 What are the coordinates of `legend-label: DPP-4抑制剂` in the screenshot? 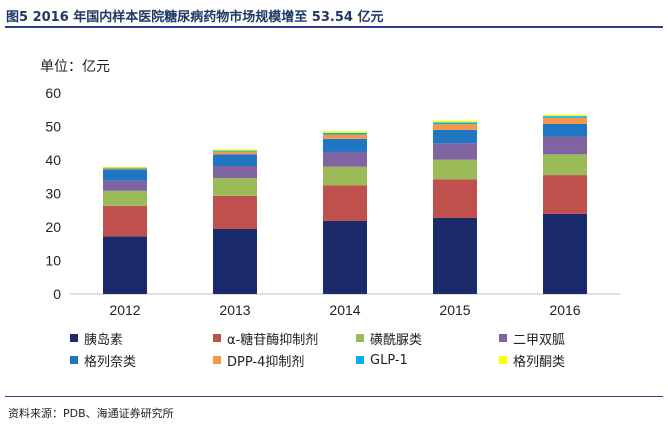 It's located at (266, 362).